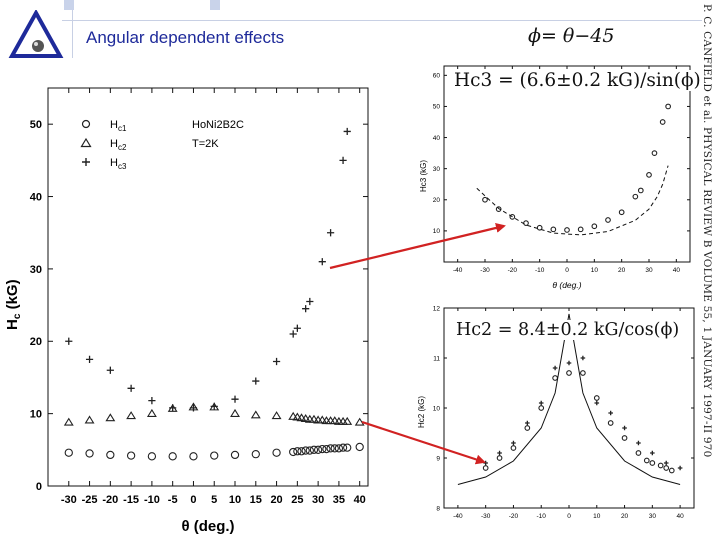 This screenshot has height=540, width=720. What do you see at coordinates (437, 138) in the screenshot?
I see `y-tick-label: 40` at bounding box center [437, 138].